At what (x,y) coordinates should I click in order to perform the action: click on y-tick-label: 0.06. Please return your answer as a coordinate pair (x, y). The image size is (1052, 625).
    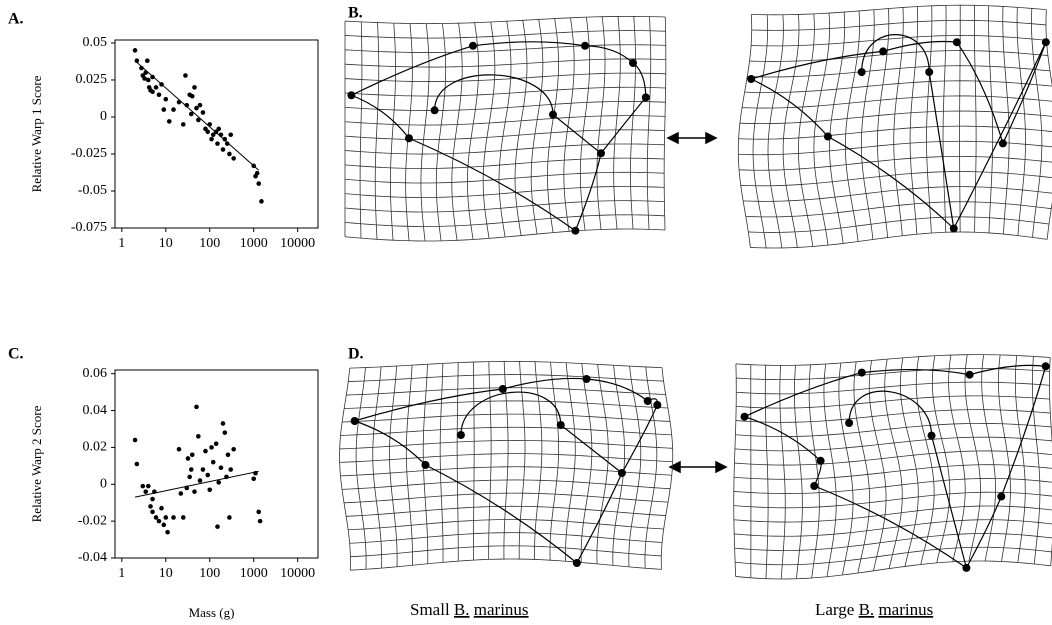
    Looking at the image, I should click on (95, 373).